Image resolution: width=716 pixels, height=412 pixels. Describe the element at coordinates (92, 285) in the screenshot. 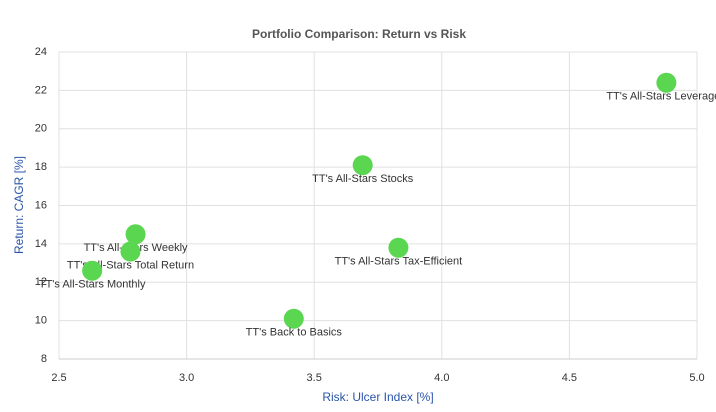

I see `point-label: TT's All-Stars Monthly` at that location.